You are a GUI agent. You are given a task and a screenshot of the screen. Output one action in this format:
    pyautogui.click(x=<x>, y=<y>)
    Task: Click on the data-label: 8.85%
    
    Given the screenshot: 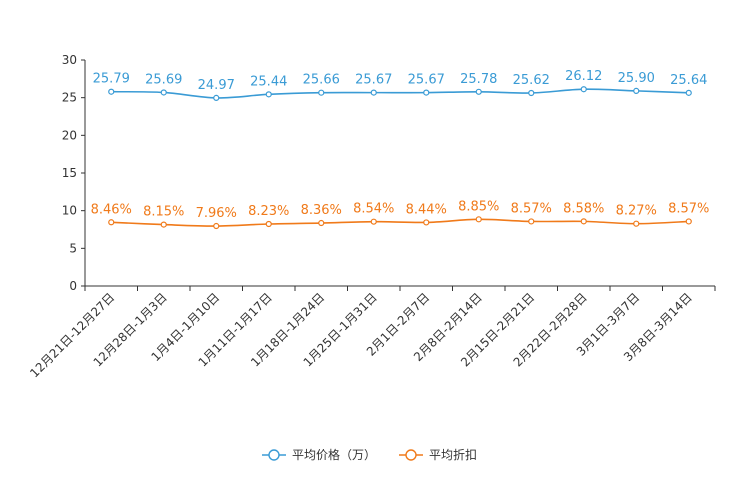 What is the action you would take?
    pyautogui.click(x=478, y=206)
    